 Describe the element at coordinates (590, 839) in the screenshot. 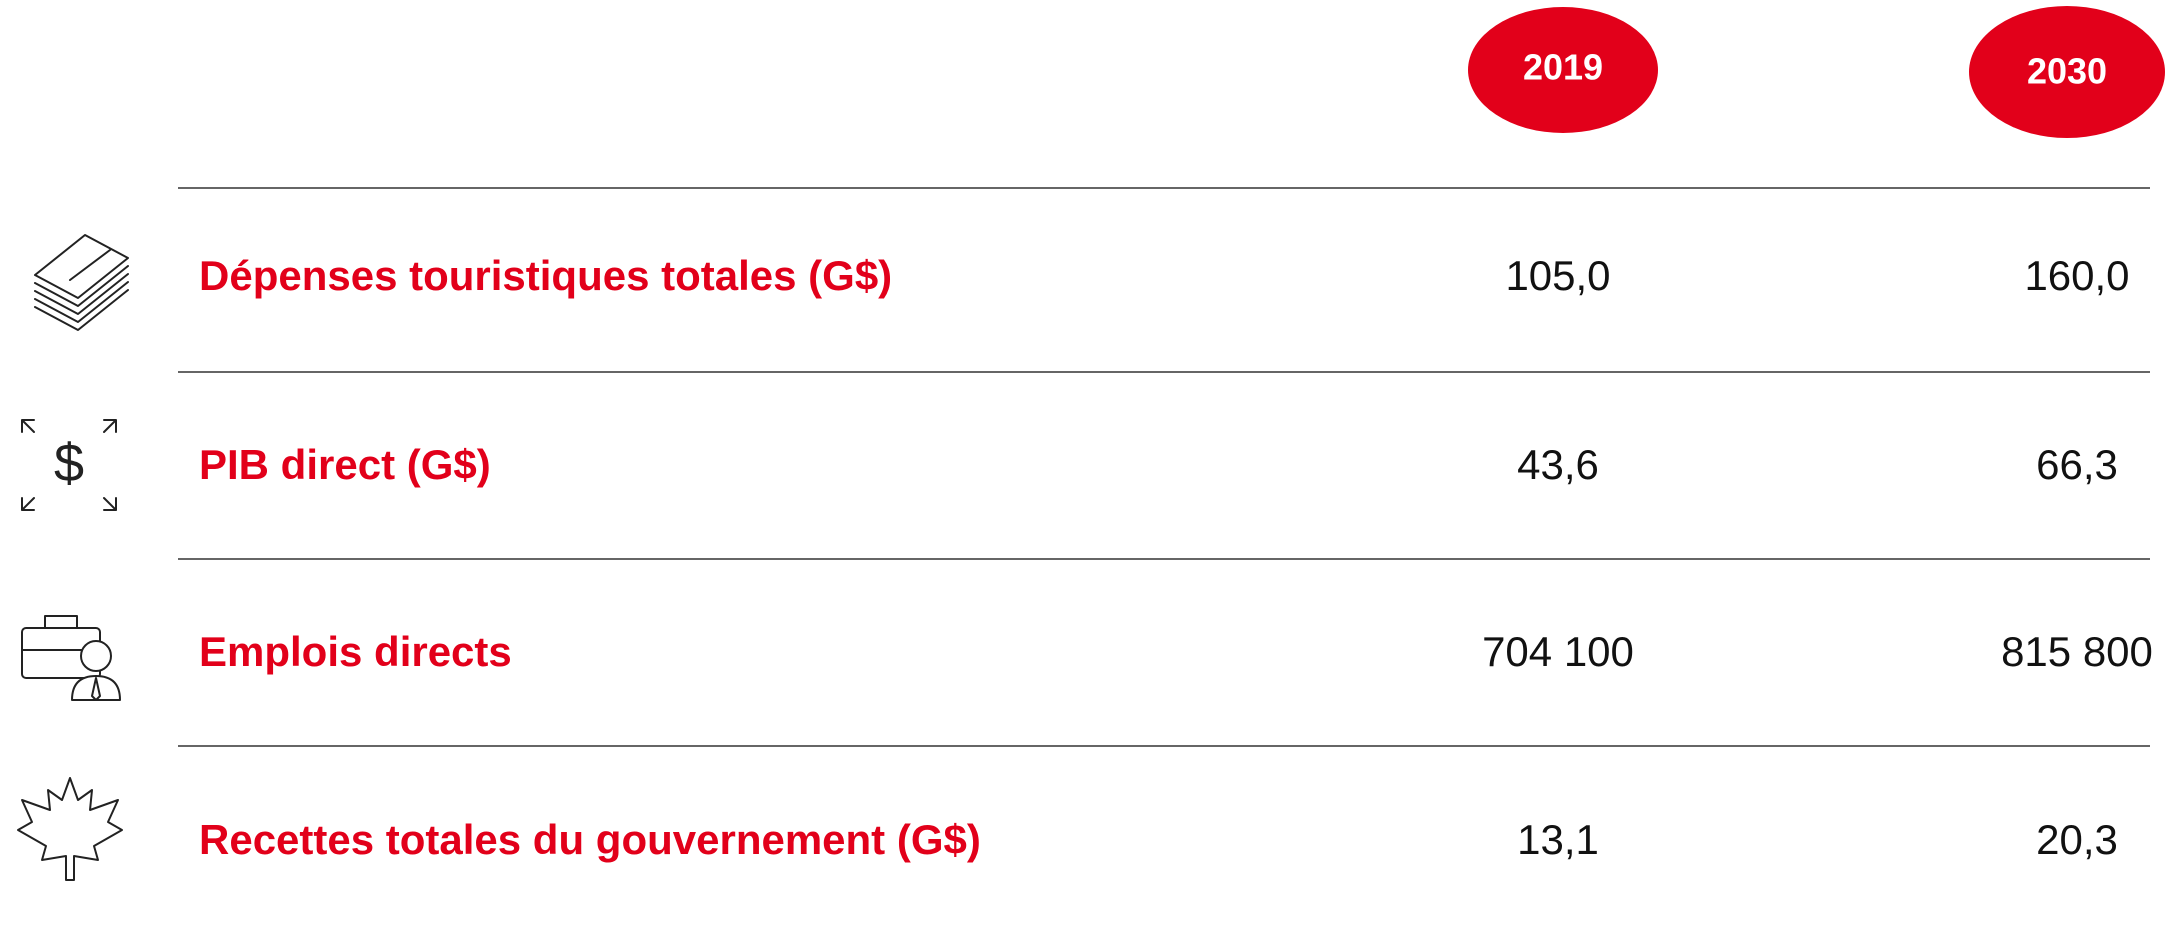

I see `row-label: Recettes totales du gouvernement (G$)` at that location.